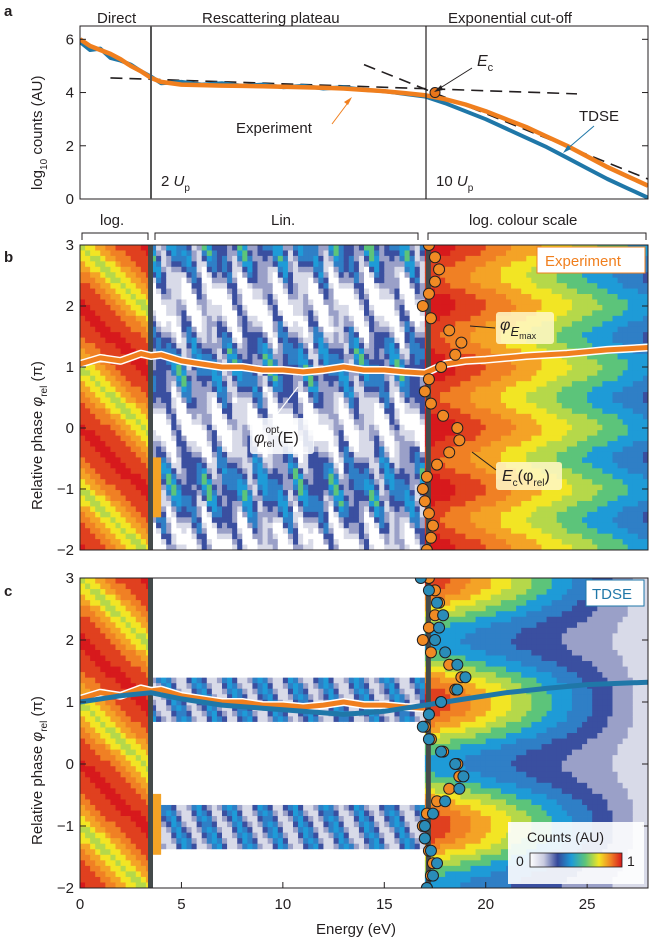 The image size is (672, 943). What do you see at coordinates (70, 39) in the screenshot?
I see `ytick-label: 6` at bounding box center [70, 39].